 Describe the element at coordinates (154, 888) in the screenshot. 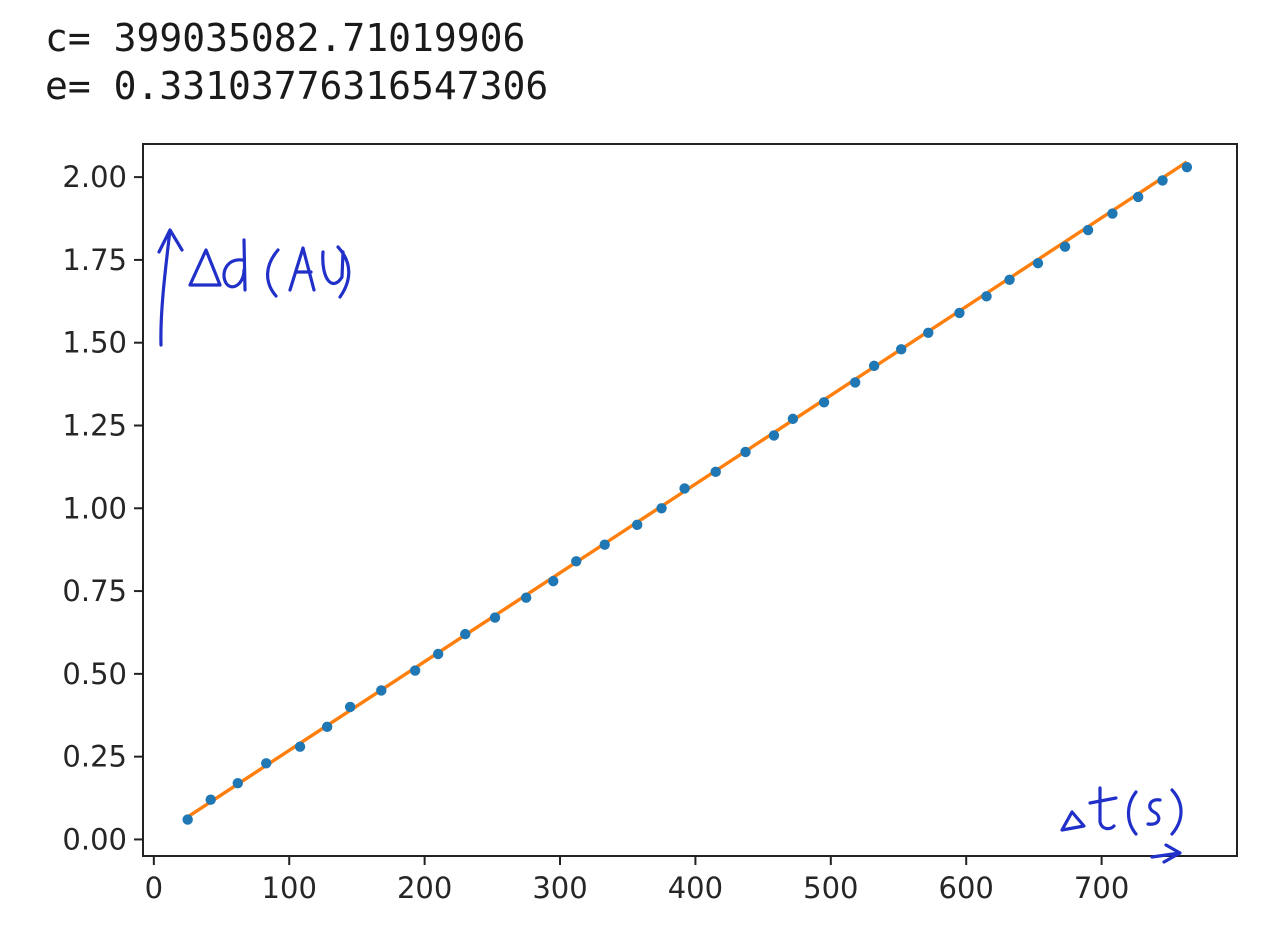

I see `x-tick-label: 0` at that location.